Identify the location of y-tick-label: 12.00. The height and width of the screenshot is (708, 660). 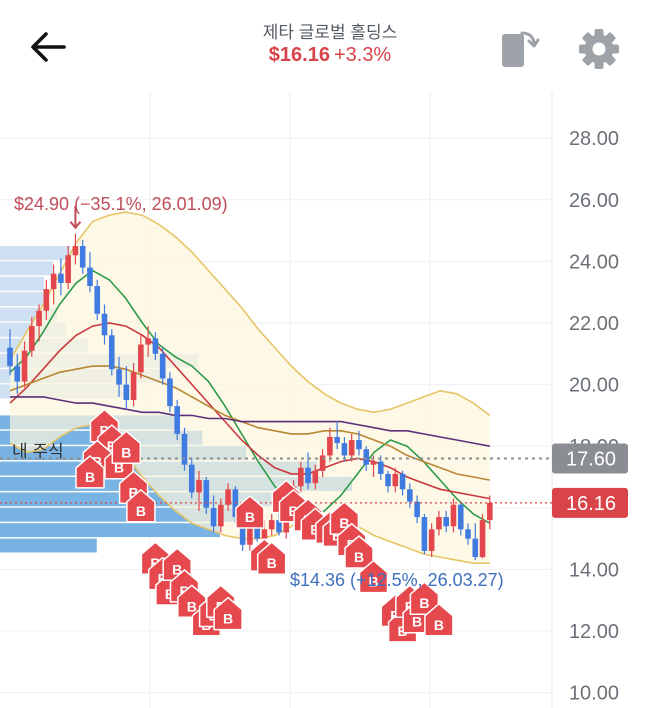
(594, 632).